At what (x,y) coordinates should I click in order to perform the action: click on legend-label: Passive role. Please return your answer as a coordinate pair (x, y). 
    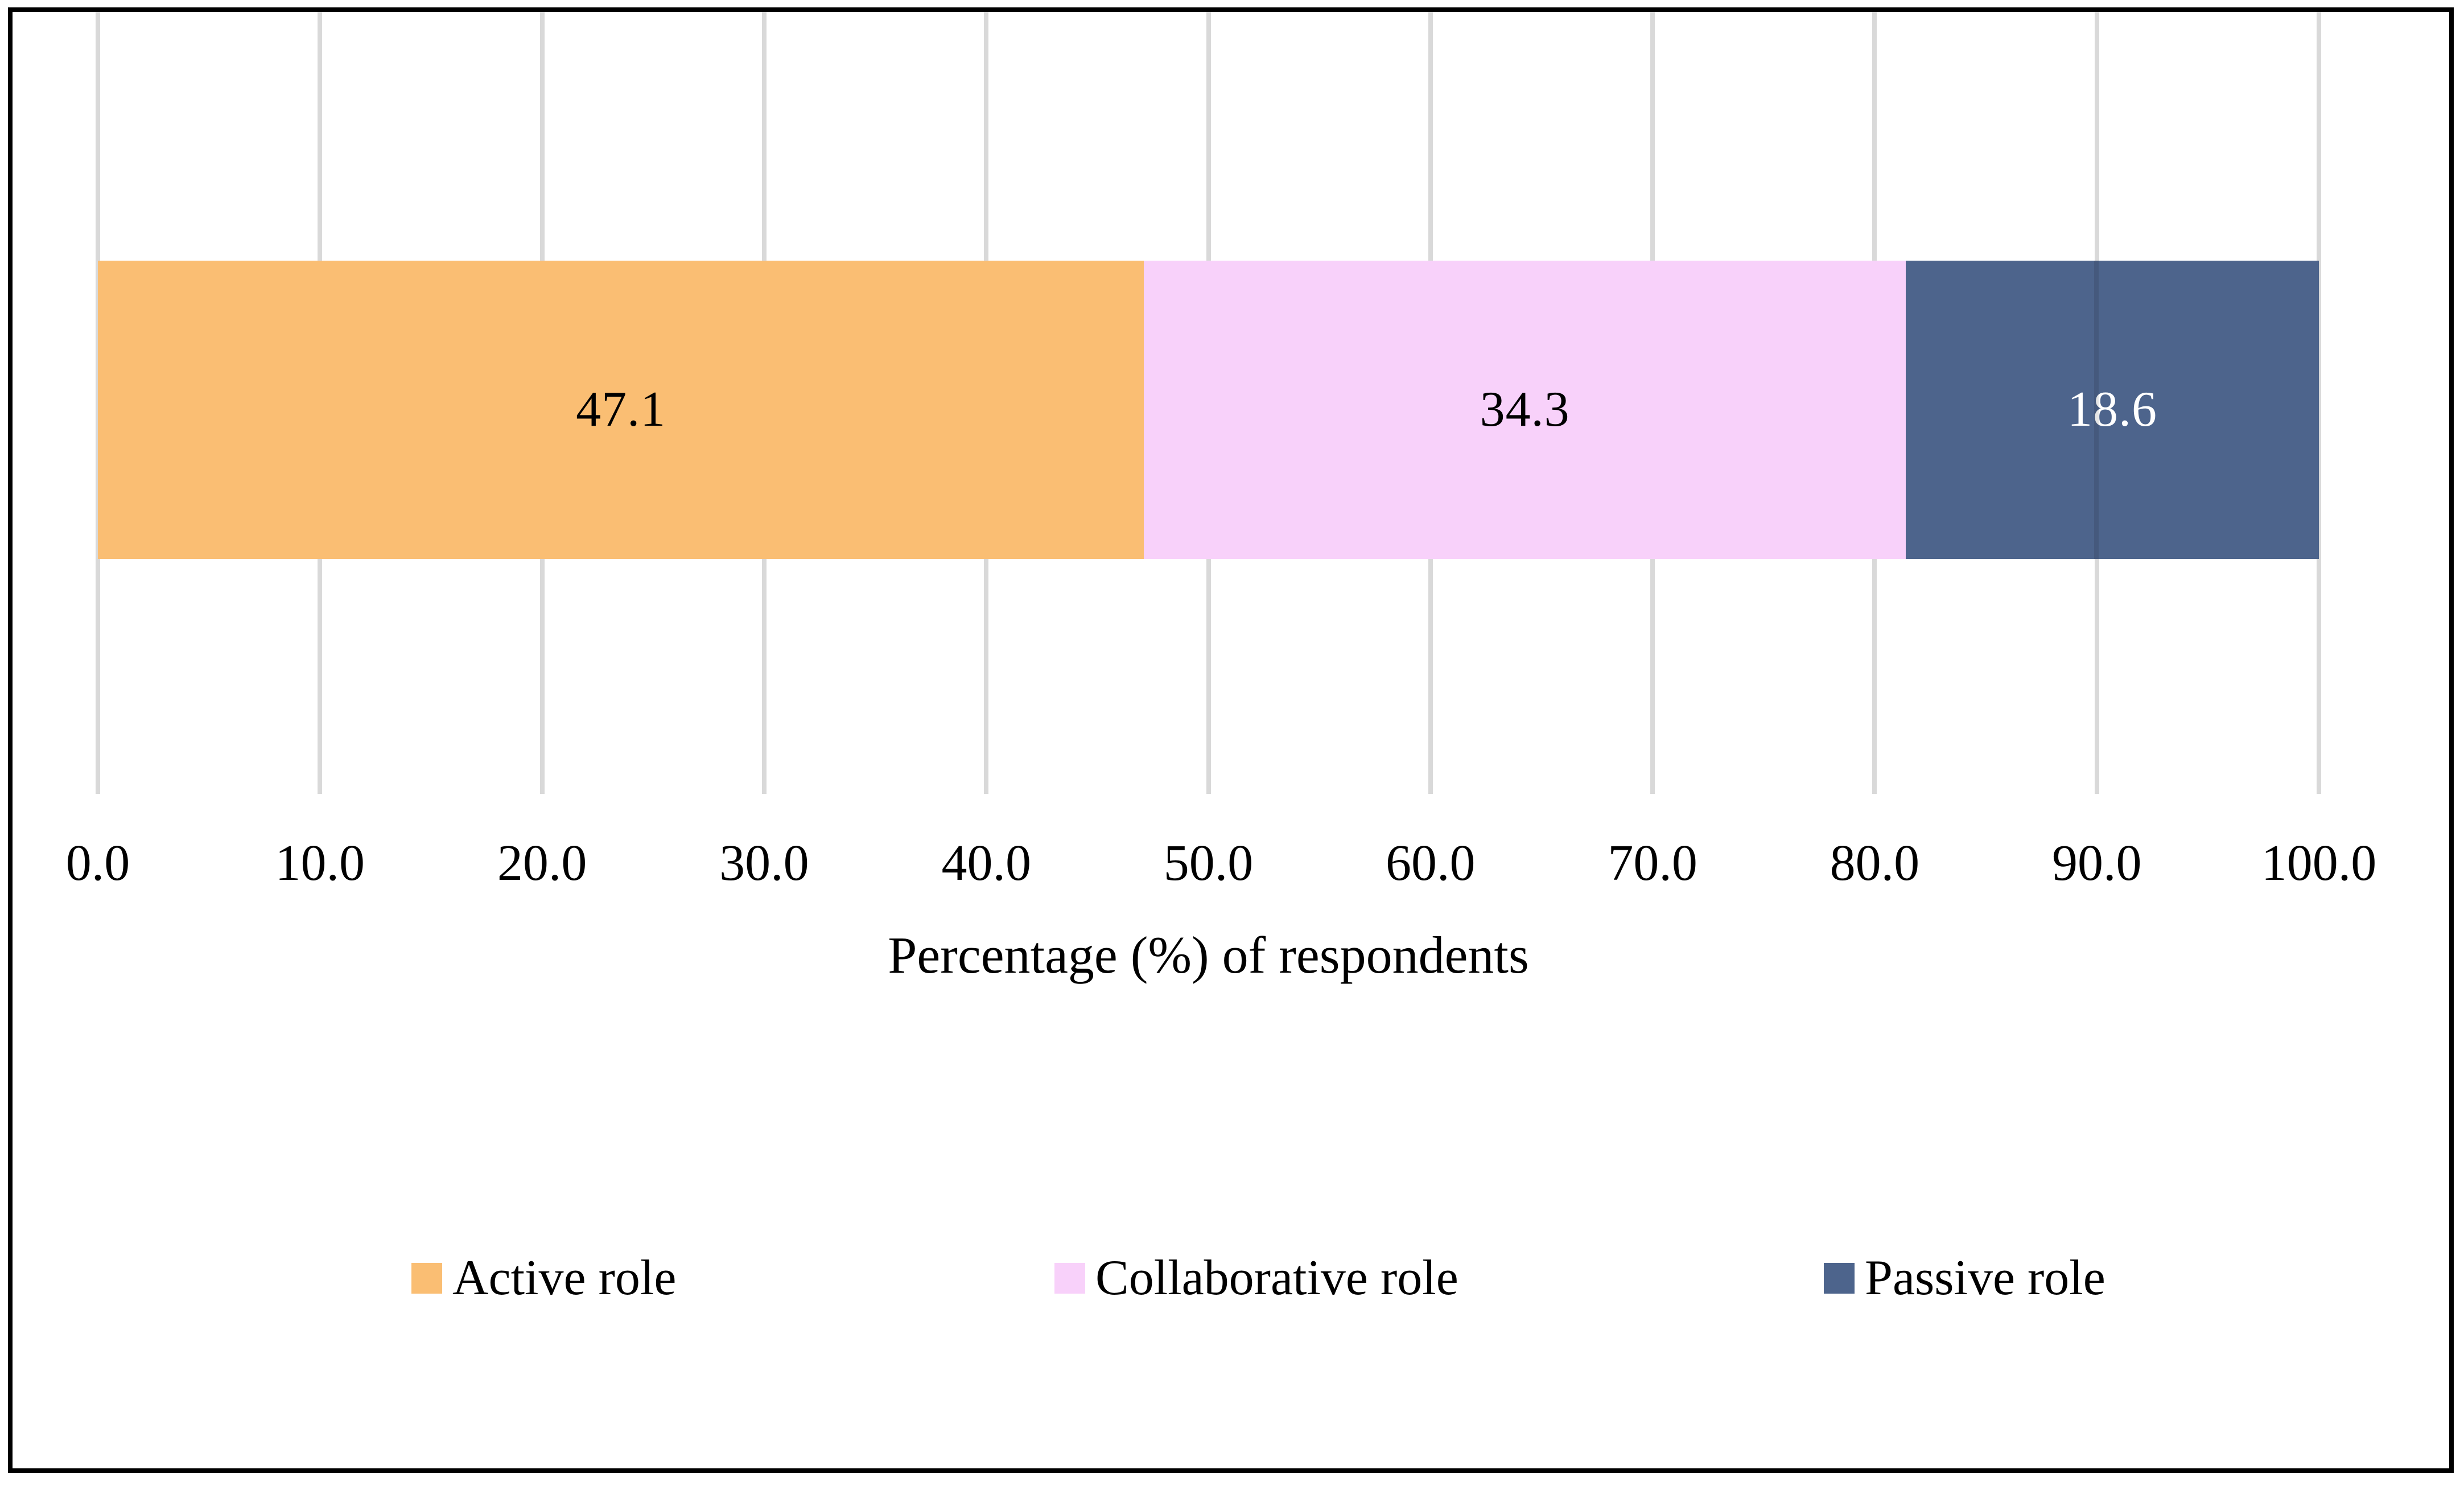
    Looking at the image, I should click on (1985, 1278).